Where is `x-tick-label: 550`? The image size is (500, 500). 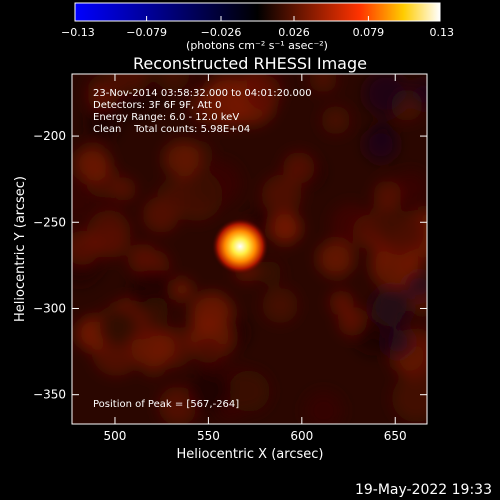
x-tick-label: 550 is located at coordinates (208, 436).